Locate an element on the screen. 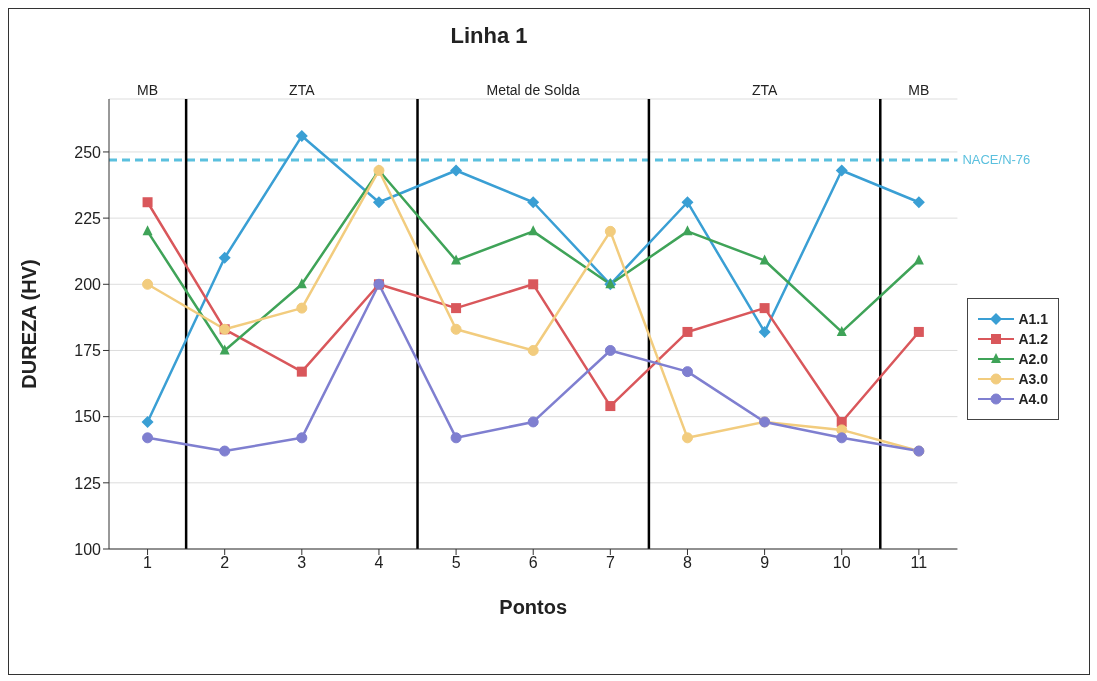 This screenshot has height=681, width=1097. y-tick-label: 200 is located at coordinates (88, 284).